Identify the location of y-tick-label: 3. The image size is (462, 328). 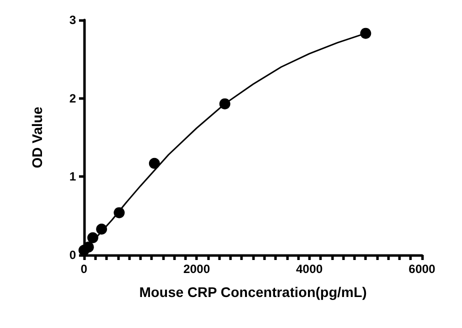
(72, 20).